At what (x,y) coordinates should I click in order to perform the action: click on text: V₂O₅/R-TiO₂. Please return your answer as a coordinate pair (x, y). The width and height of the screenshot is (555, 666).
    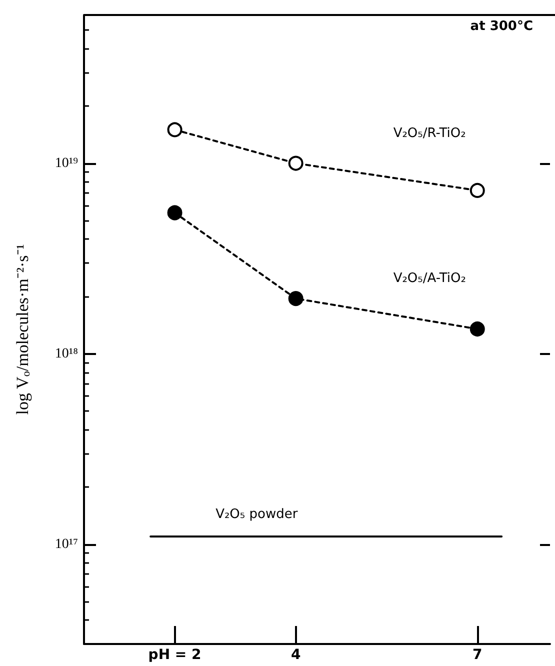
    Looking at the image, I should click on (429, 133).